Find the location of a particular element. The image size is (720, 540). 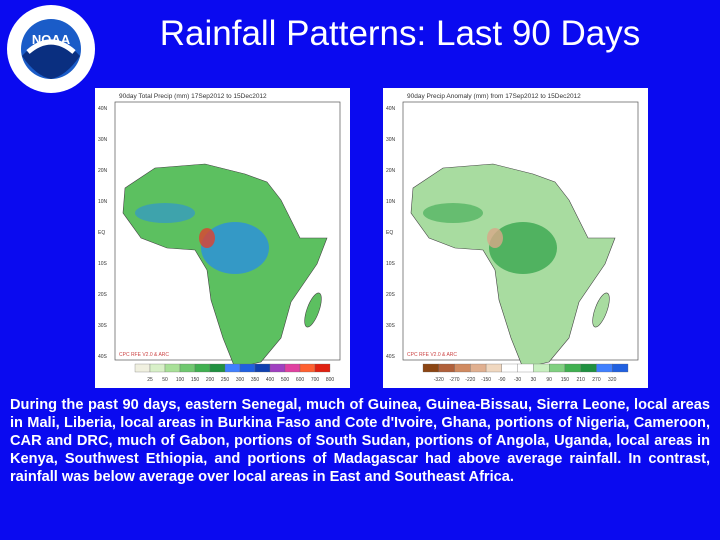

legend-label: 30 is located at coordinates (534, 380).